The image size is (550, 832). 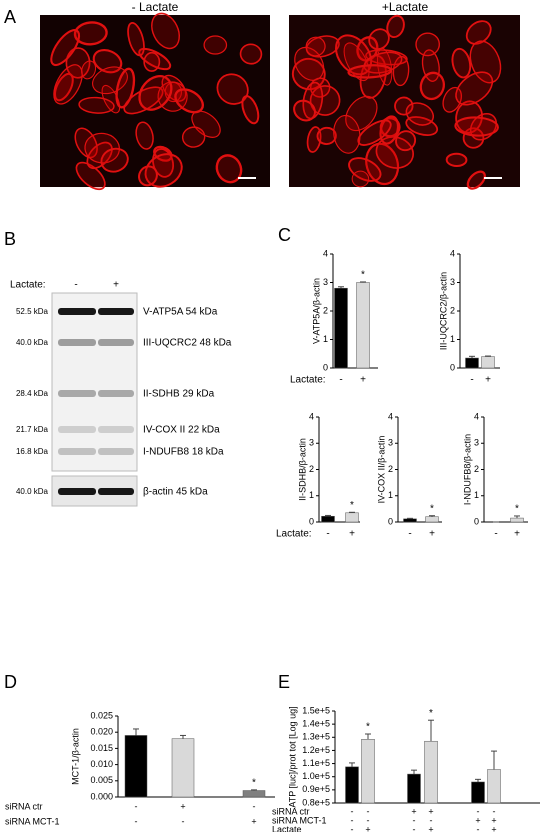 What do you see at coordinates (28, 285) in the screenshot?
I see `blot-lactate-label: Lactate:` at bounding box center [28, 285].